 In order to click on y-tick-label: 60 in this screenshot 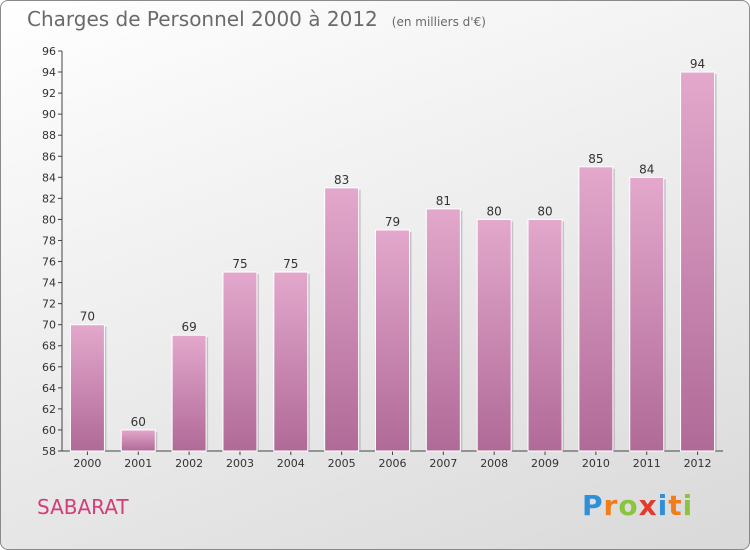, I will do `click(49, 430)`.